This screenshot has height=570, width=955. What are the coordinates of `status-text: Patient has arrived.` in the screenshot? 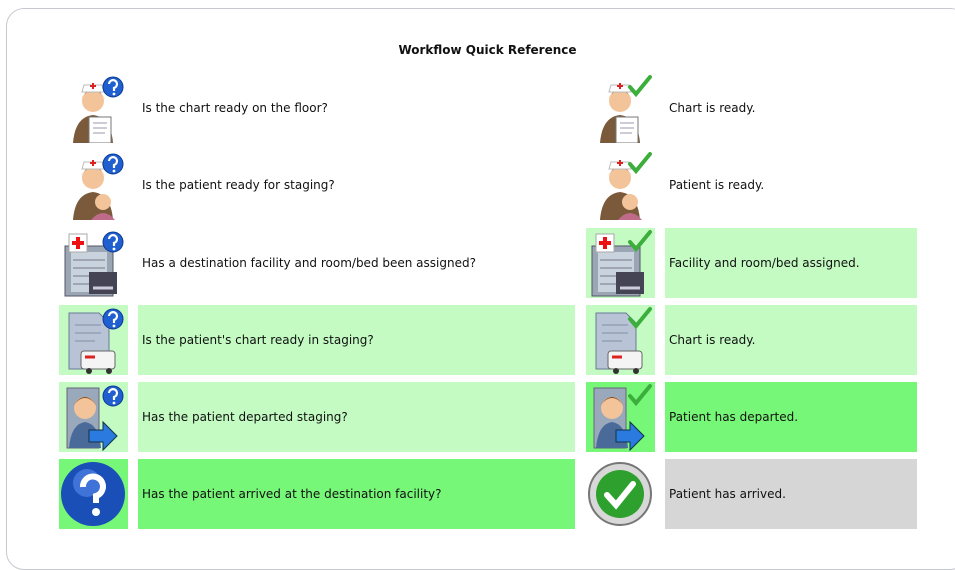 It's located at (791, 494).